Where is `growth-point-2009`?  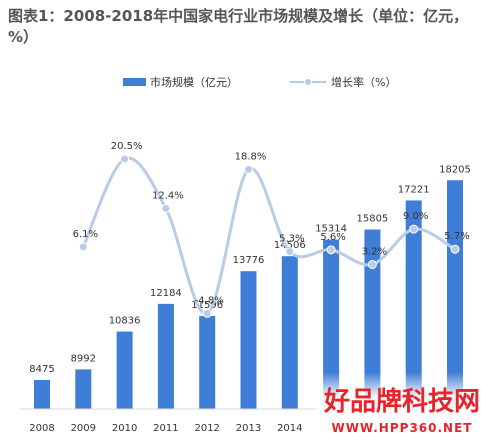
growth-point-2009 is located at coordinates (83, 247).